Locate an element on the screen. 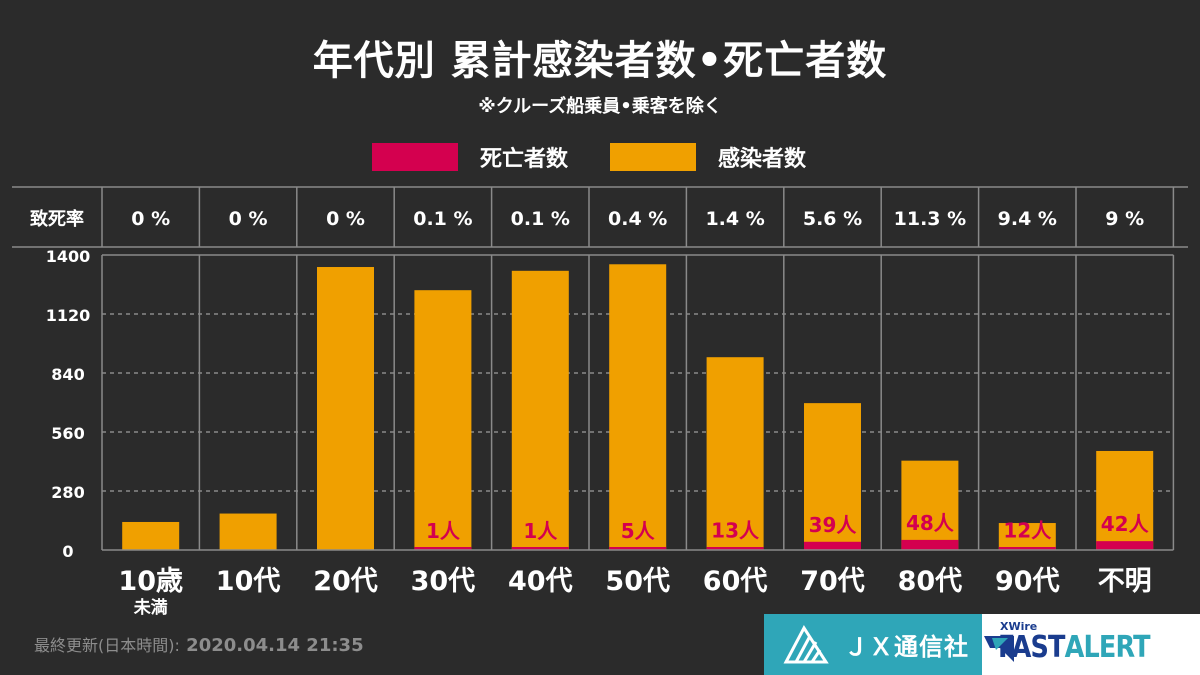  death-count-label: 5人 is located at coordinates (638, 531).